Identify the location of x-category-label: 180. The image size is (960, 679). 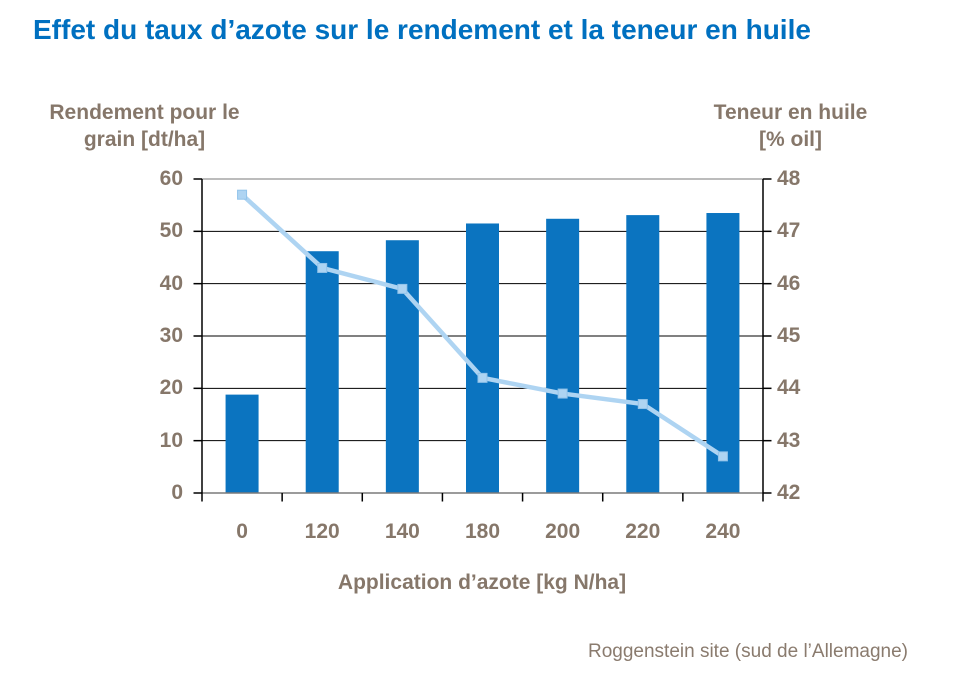
(482, 531).